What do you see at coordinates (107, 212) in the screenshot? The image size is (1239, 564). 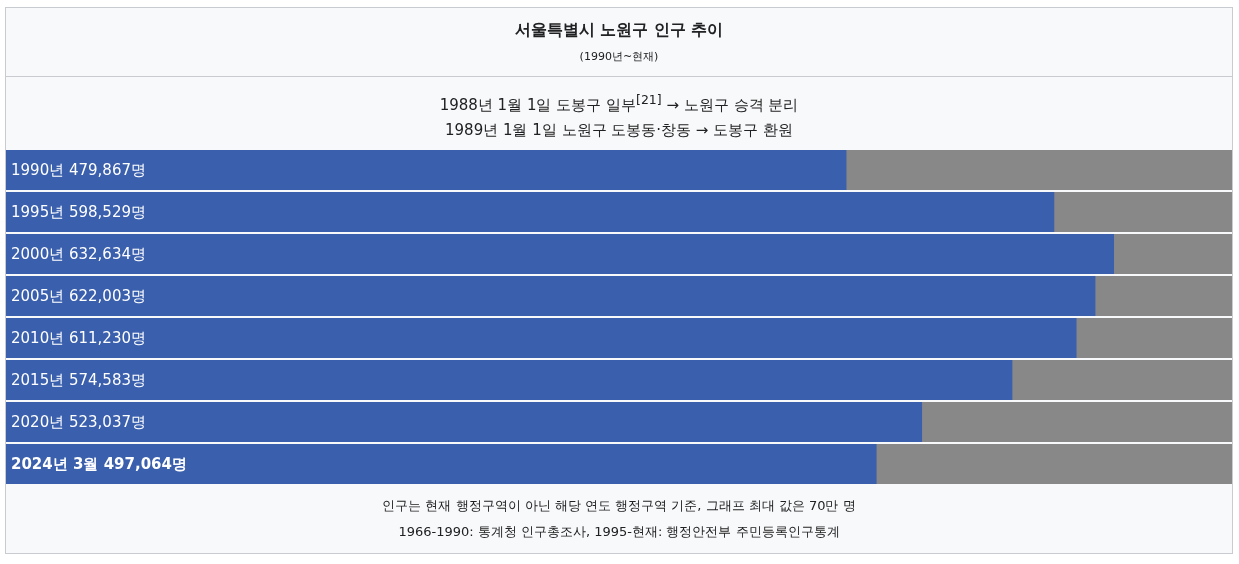 I see `data-label: 598,529명` at bounding box center [107, 212].